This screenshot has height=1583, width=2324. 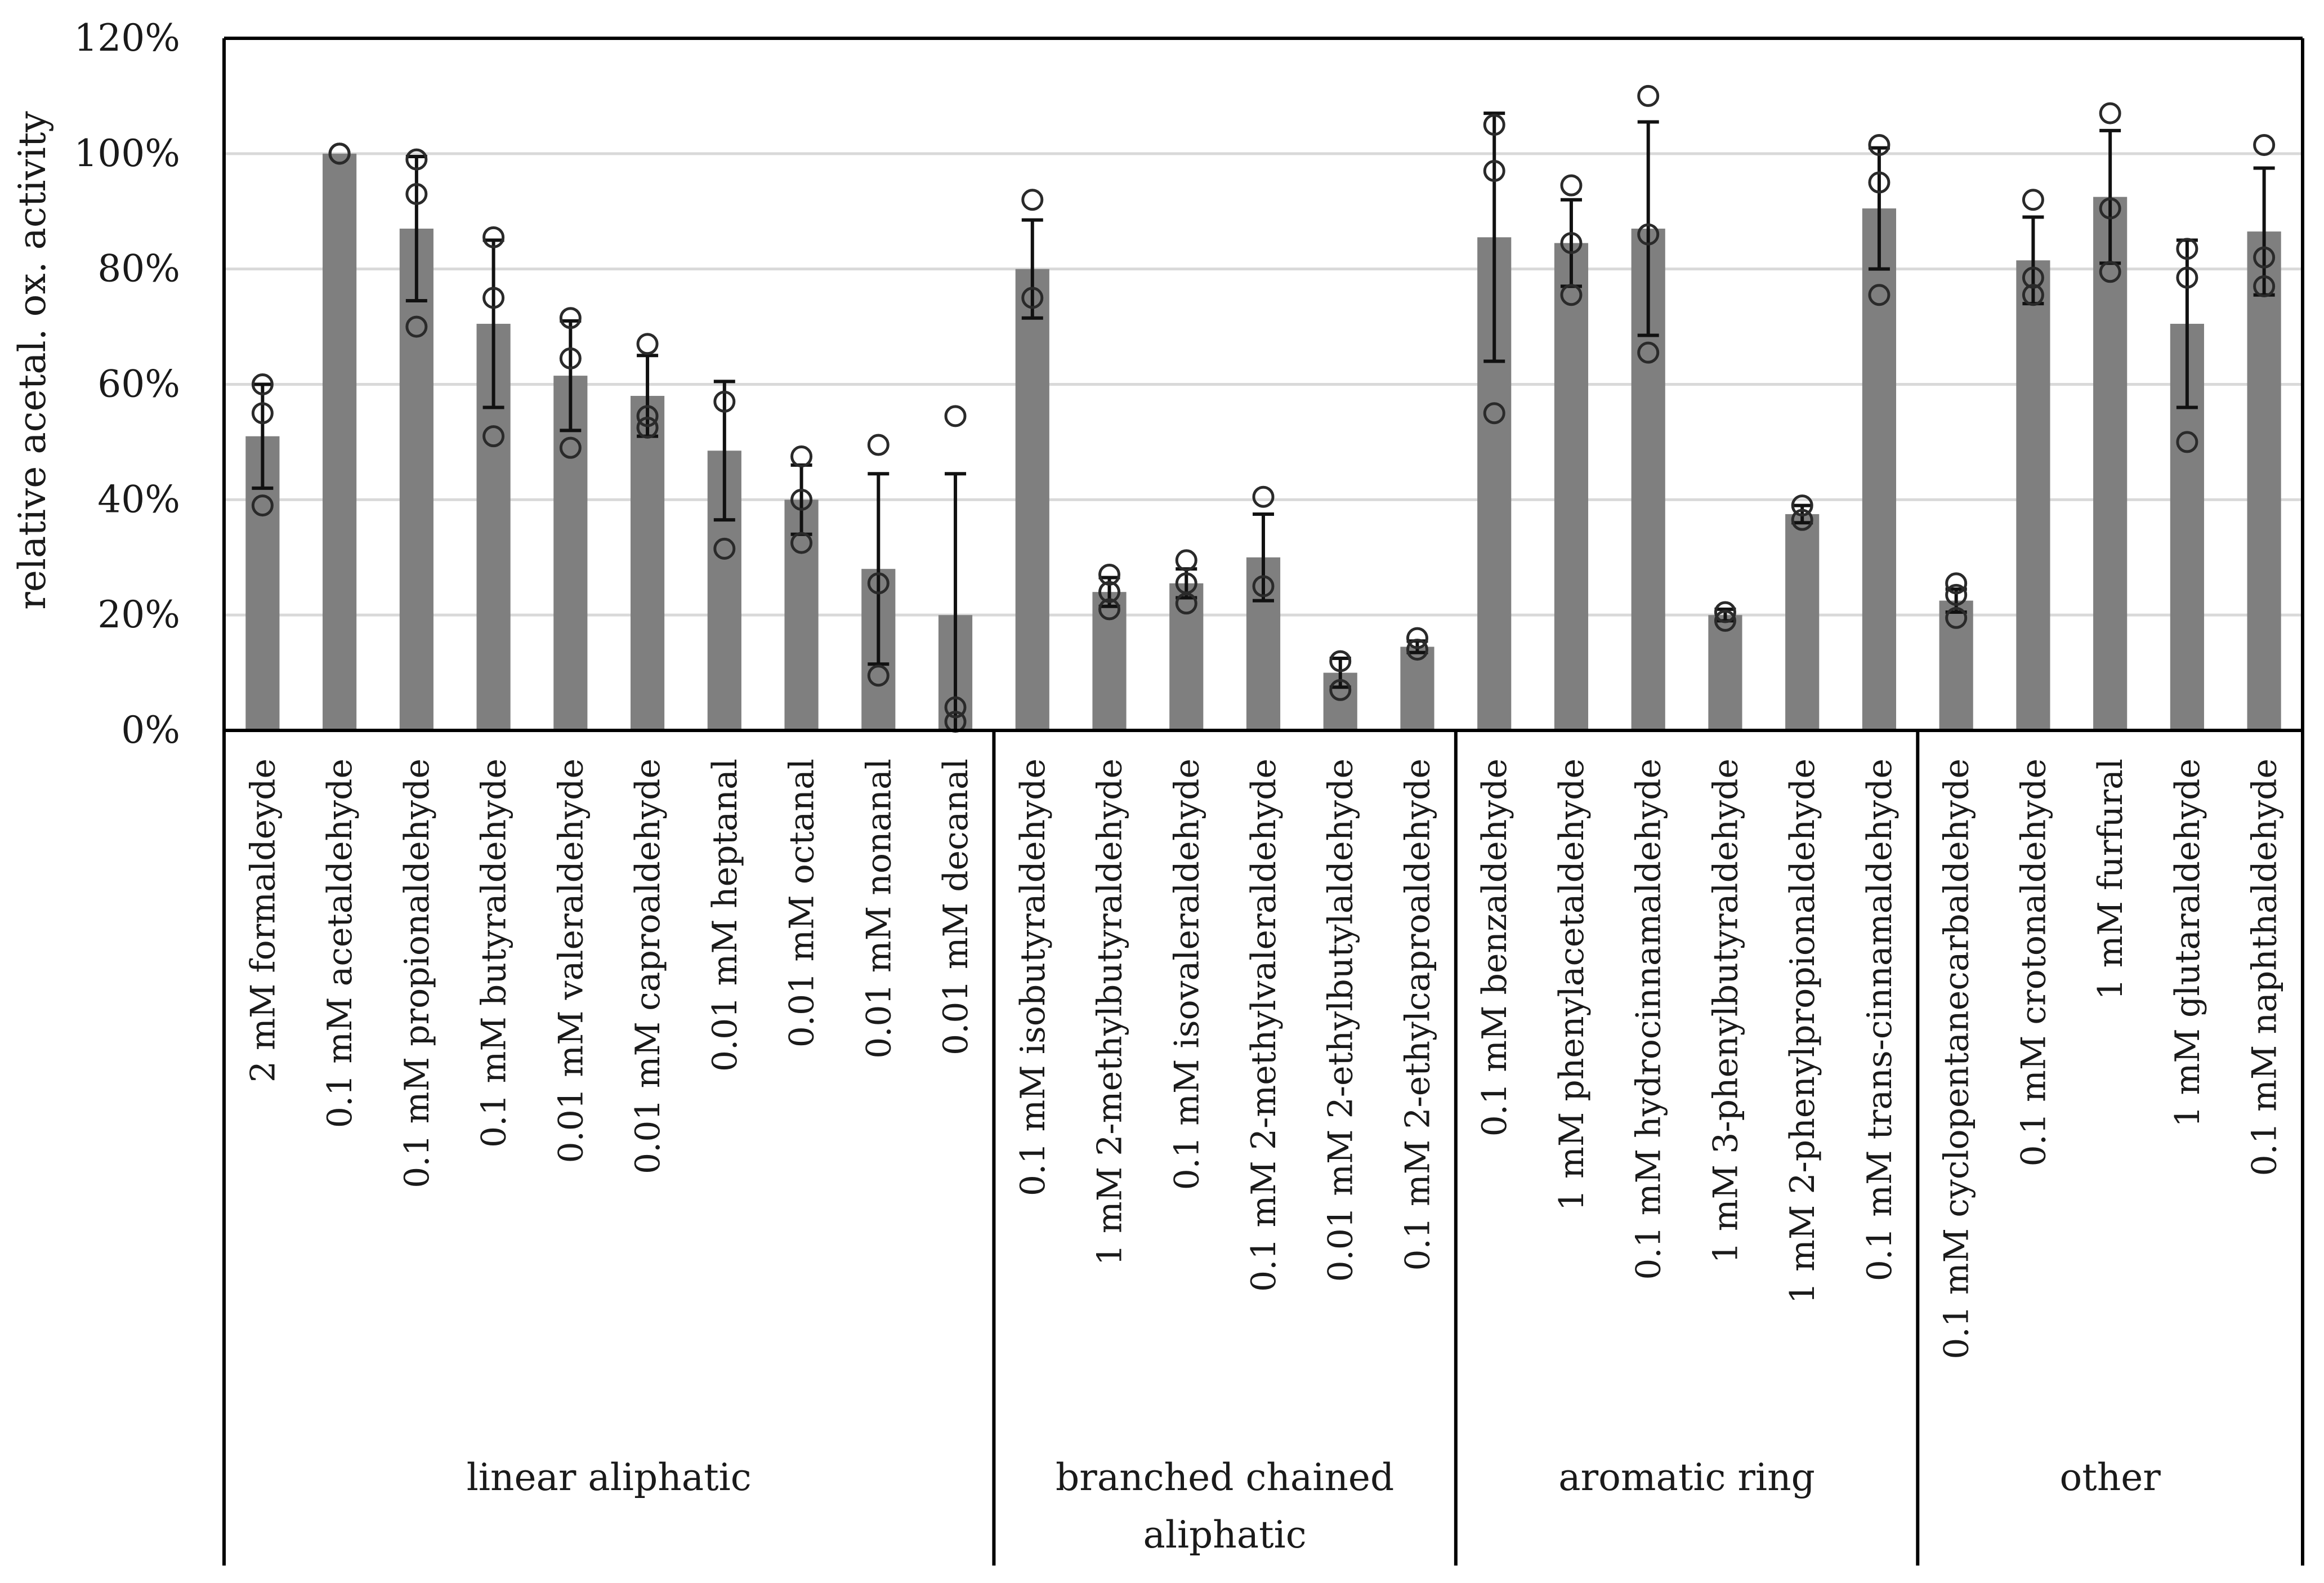 I want to click on category-label: 0.1 mM isovaleraldehyde, so click(x=1187, y=974).